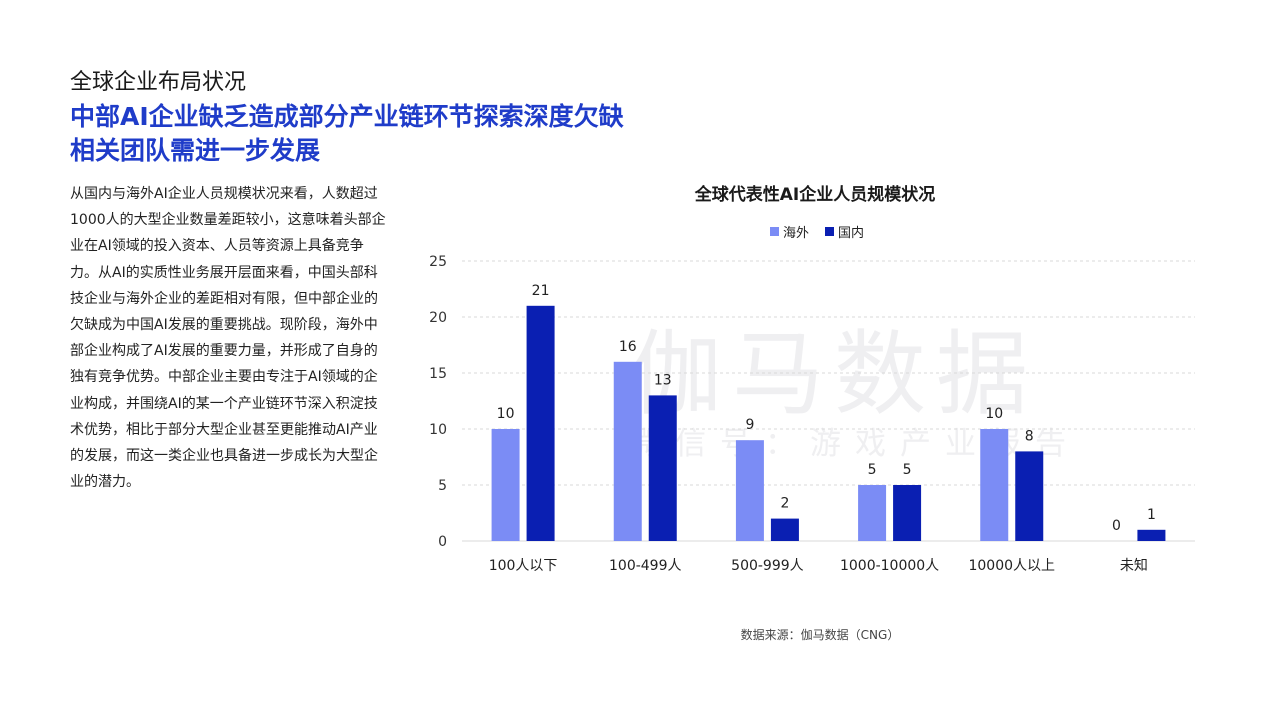  I want to click on y-tick-label: 20, so click(438, 318).